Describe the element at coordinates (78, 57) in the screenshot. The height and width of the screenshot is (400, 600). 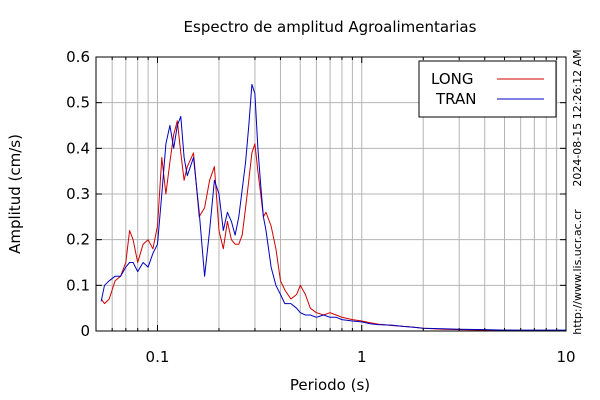
I see `y-tick-label: 0.6` at that location.